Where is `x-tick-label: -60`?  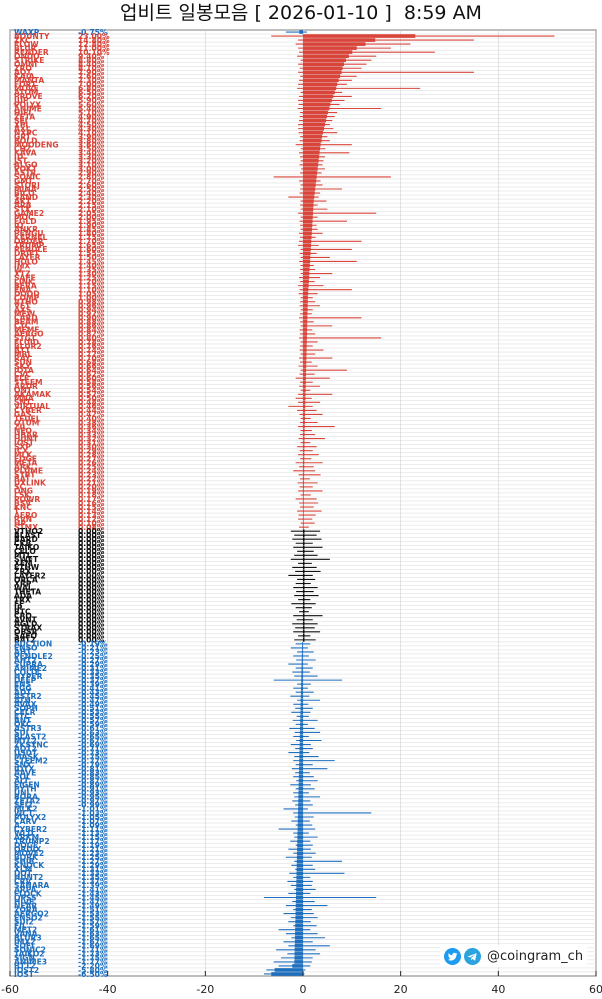 x-tick-label: -60 is located at coordinates (10, 989).